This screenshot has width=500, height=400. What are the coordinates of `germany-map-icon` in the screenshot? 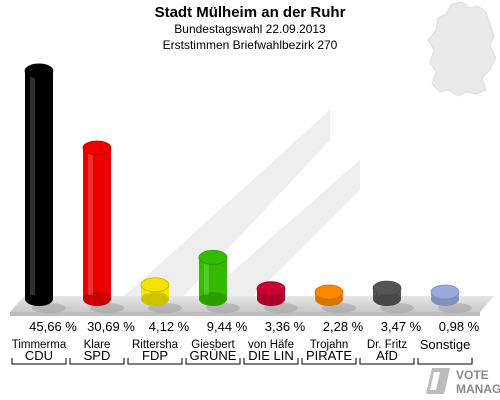 It's located at (462, 49).